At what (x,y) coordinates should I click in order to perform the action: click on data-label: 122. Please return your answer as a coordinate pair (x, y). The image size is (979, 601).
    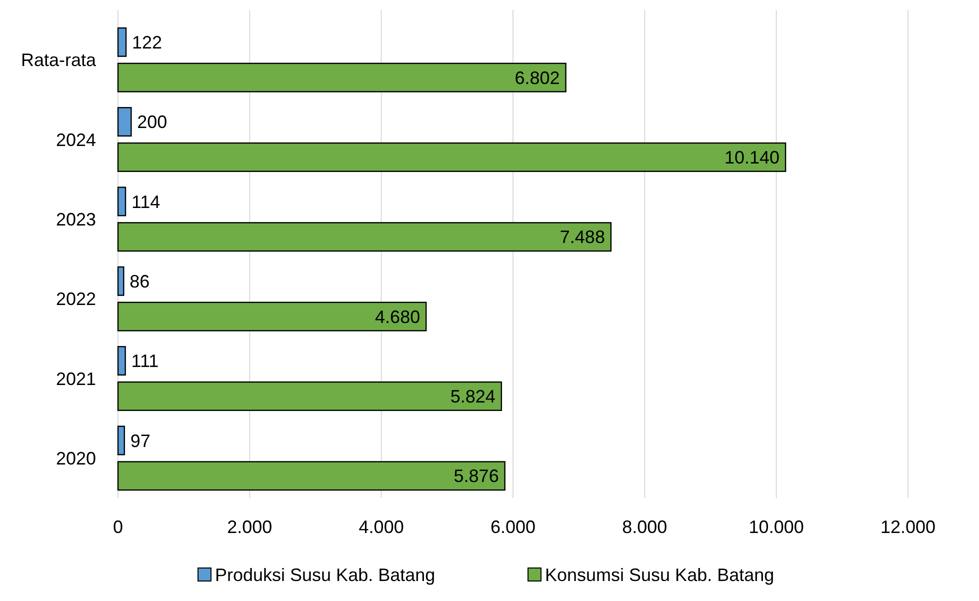
    Looking at the image, I should click on (147, 42).